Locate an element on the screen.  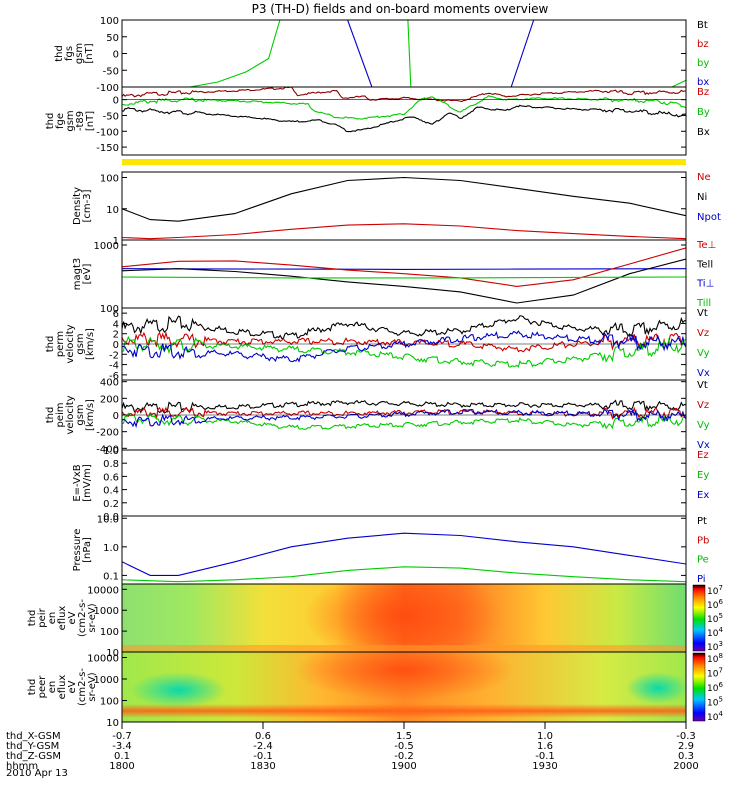
velpeim-ylabel: thd peim velocity gsm [km/s] is located at coordinates (70, 414).